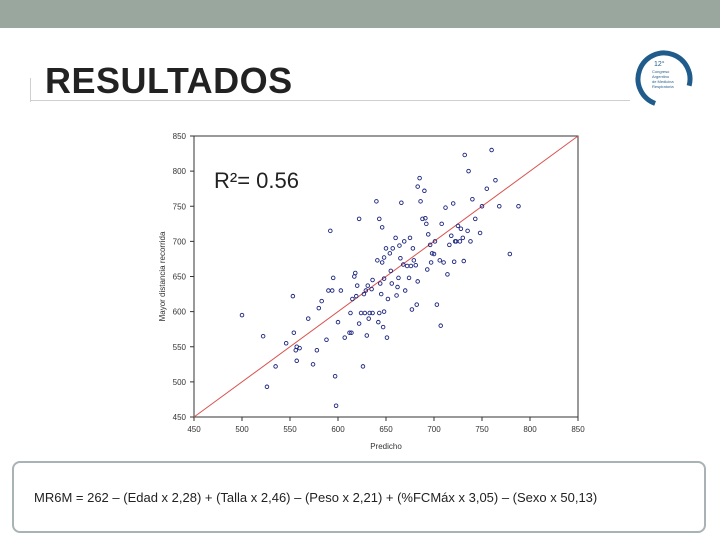 This screenshot has height=540, width=720. I want to click on title-divider, so click(330, 100).